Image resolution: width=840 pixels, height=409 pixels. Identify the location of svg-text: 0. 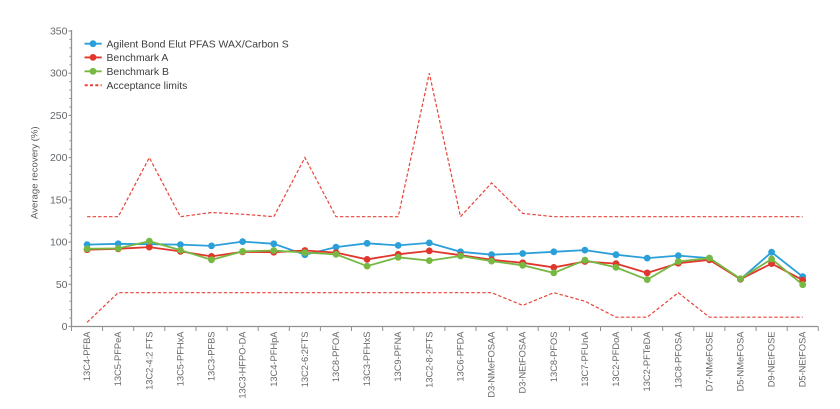
(65, 327).